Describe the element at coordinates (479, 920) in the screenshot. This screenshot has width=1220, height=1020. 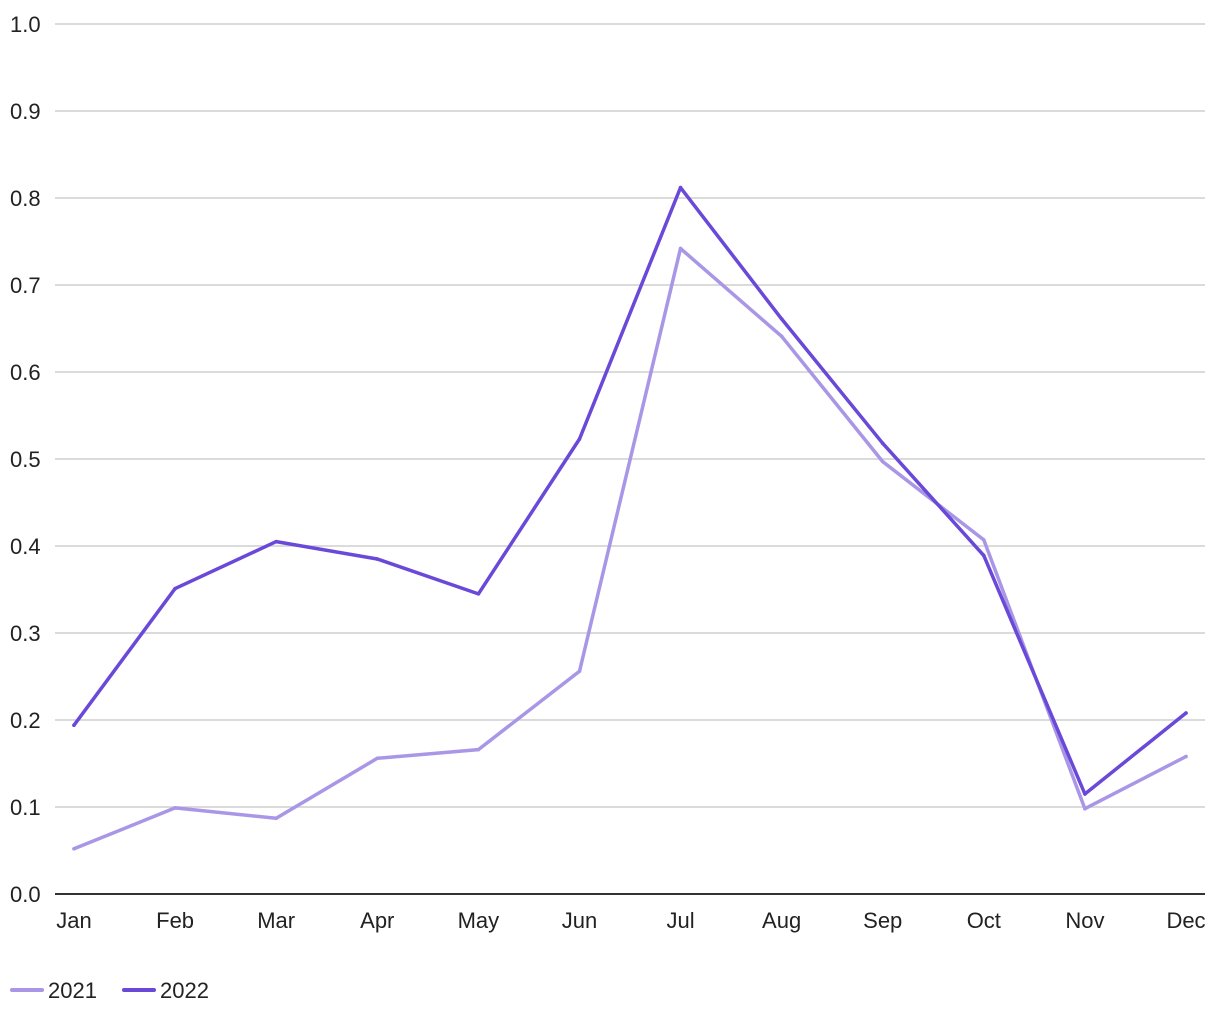
I see `x-tick-label: May` at that location.